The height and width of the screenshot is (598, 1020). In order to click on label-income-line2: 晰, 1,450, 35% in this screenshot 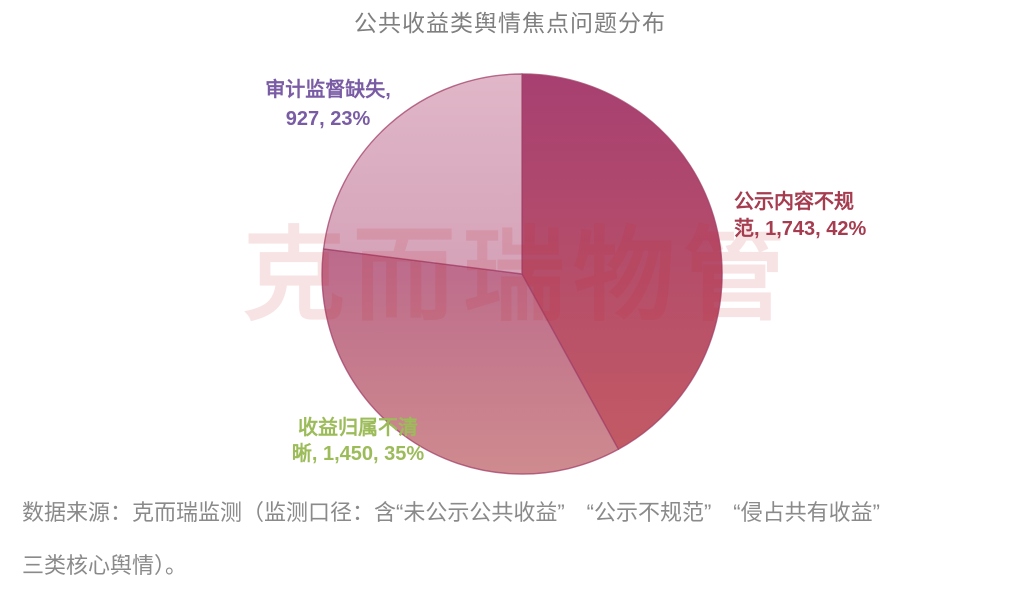, I will do `click(358, 454)`.